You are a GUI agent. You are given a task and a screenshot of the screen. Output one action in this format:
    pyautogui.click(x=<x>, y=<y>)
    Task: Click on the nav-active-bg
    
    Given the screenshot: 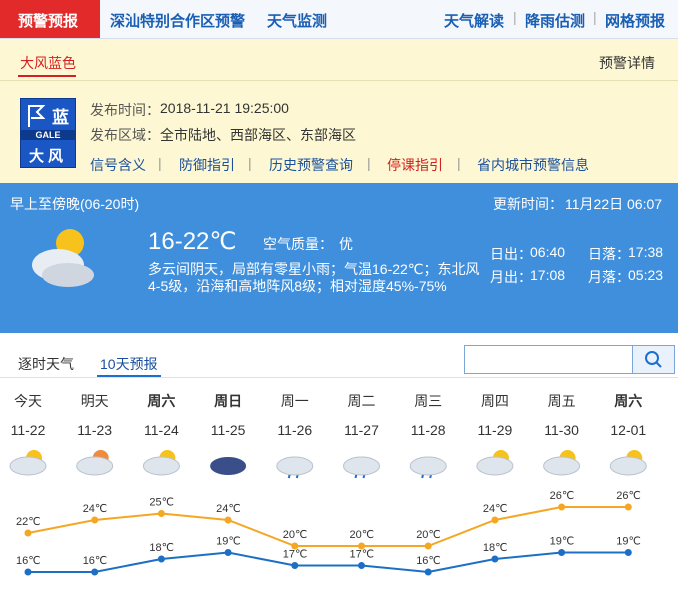 What is the action you would take?
    pyautogui.click(x=50, y=19)
    